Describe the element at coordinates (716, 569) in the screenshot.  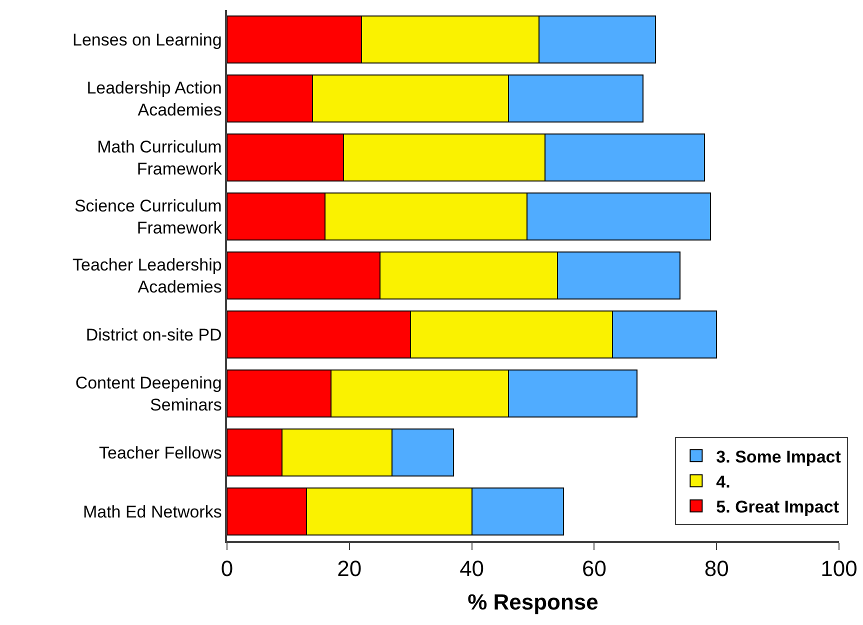
I see `x-tick-label: 80` at that location.